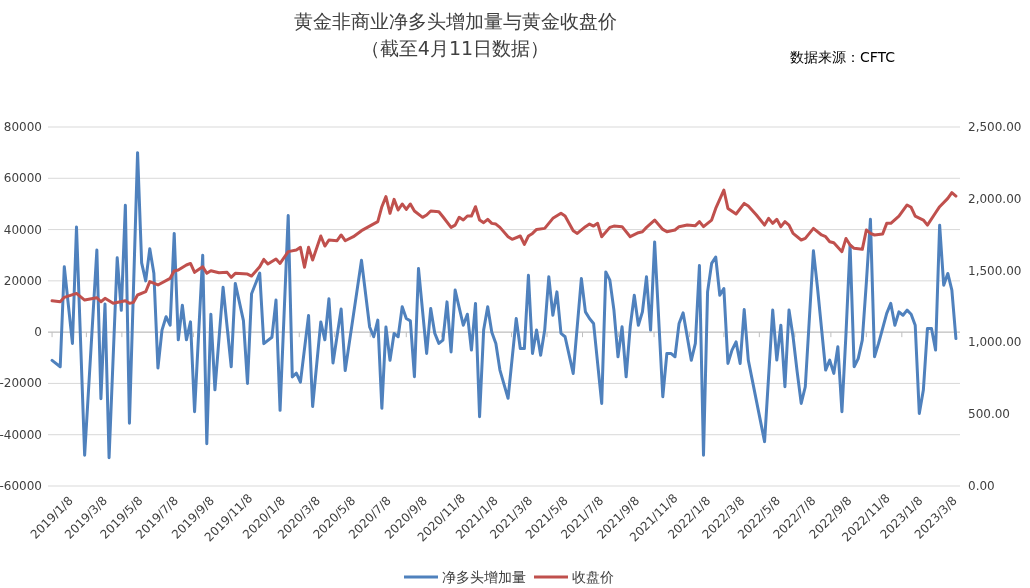 This screenshot has height=588, width=1030. Describe the element at coordinates (989, 414) in the screenshot. I see `y2-tick-label: 500.00` at that location.